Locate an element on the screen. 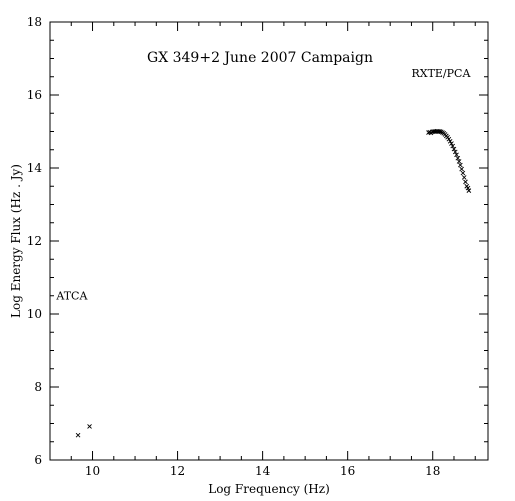 The height and width of the screenshot is (501, 515). y-tick-label: 14 is located at coordinates (35, 168).